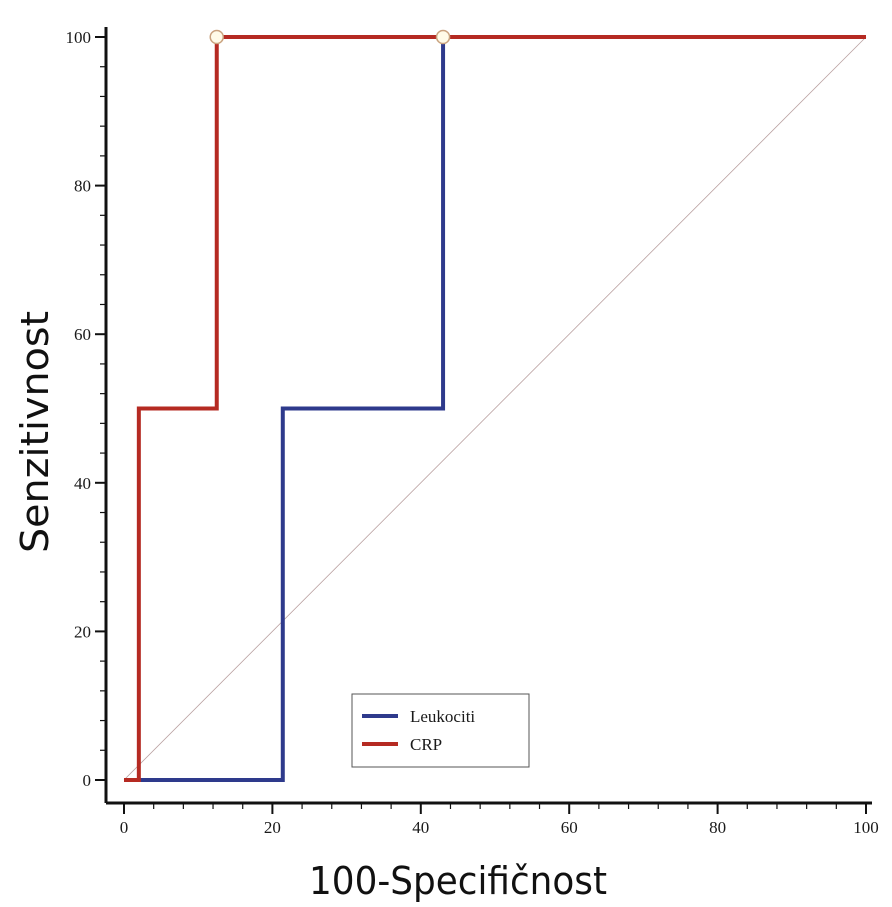 This screenshot has width=892, height=907. Describe the element at coordinates (82, 631) in the screenshot. I see `y-tick-label: 20` at that location.